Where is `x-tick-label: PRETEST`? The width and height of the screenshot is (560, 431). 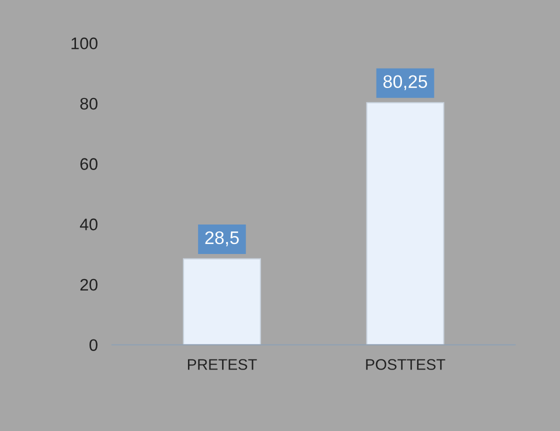 x-tick-label: PRETEST is located at coordinates (222, 364).